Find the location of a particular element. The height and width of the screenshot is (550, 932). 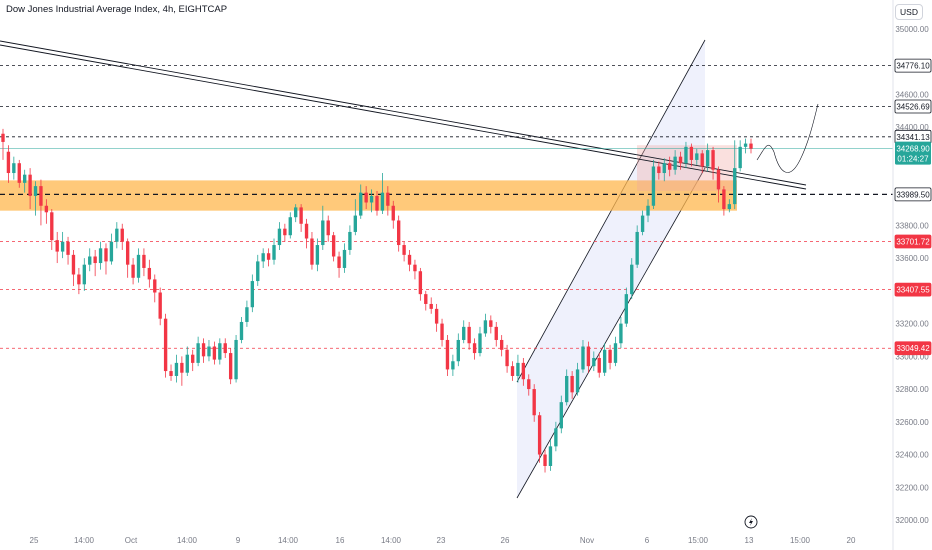

current-price-label: 34268.90 is located at coordinates (913, 149).